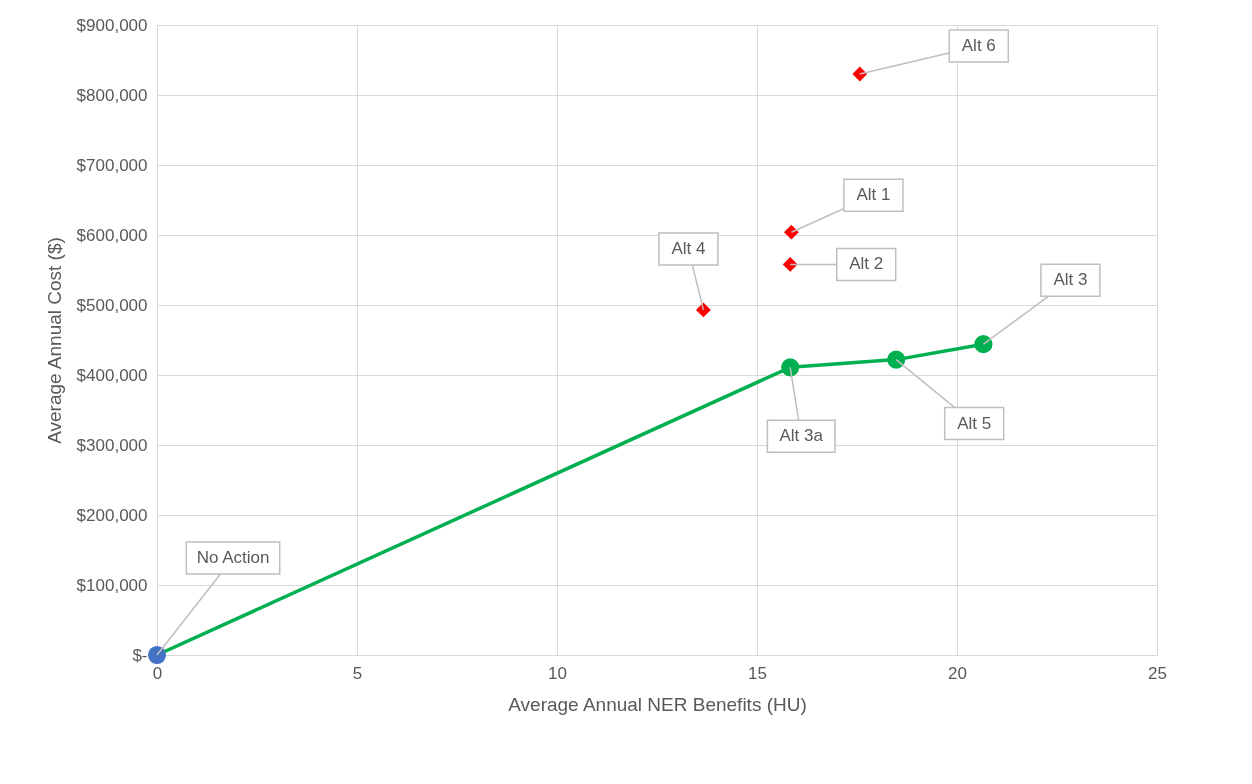 This screenshot has height=784, width=1252. What do you see at coordinates (112, 305) in the screenshot?
I see `y-tick-label: $500,000` at bounding box center [112, 305].